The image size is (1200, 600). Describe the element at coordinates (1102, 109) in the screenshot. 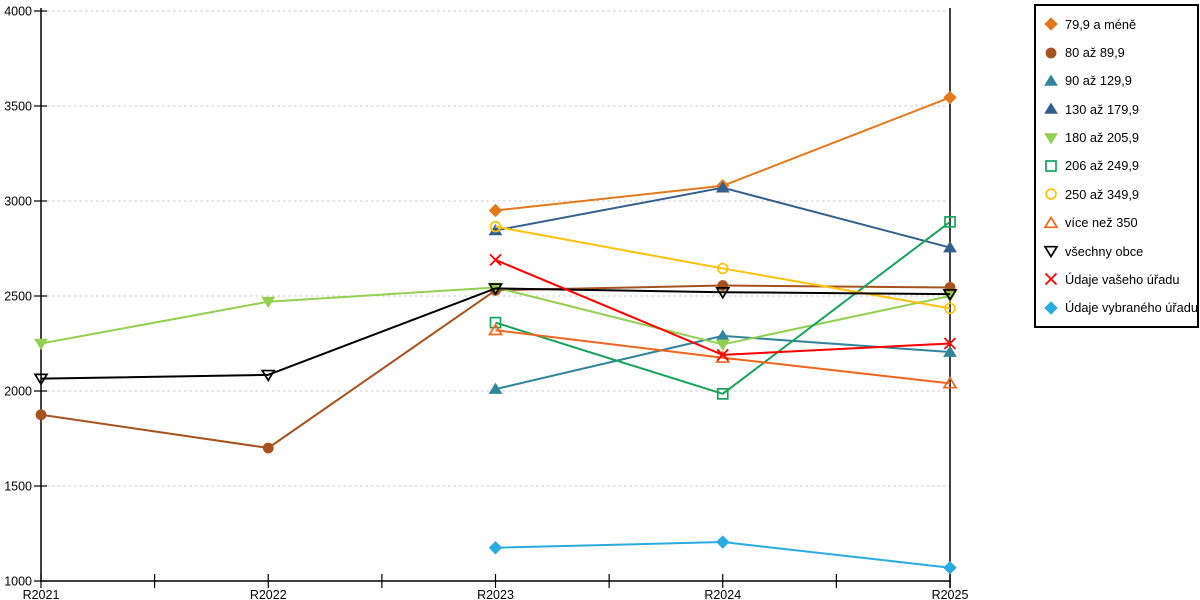

I see `legend-label: 130 až 179,9` at that location.